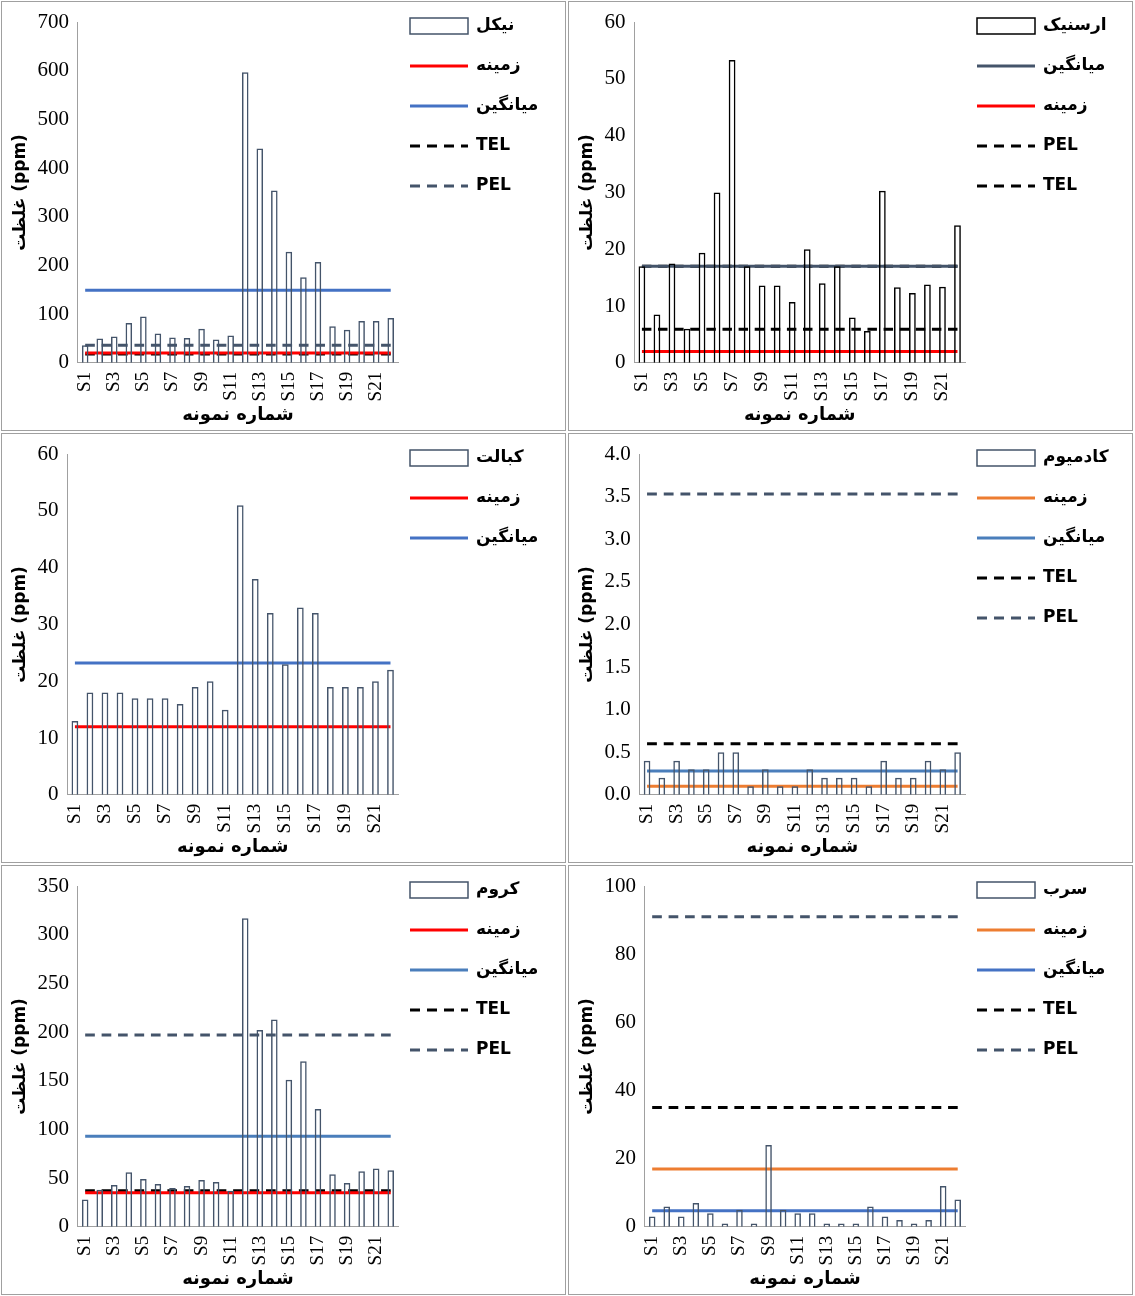 Image resolution: width=1135 pixels, height=1296 pixels. What do you see at coordinates (53, 884) in the screenshot?
I see `y-tick-label: 350` at bounding box center [53, 884].